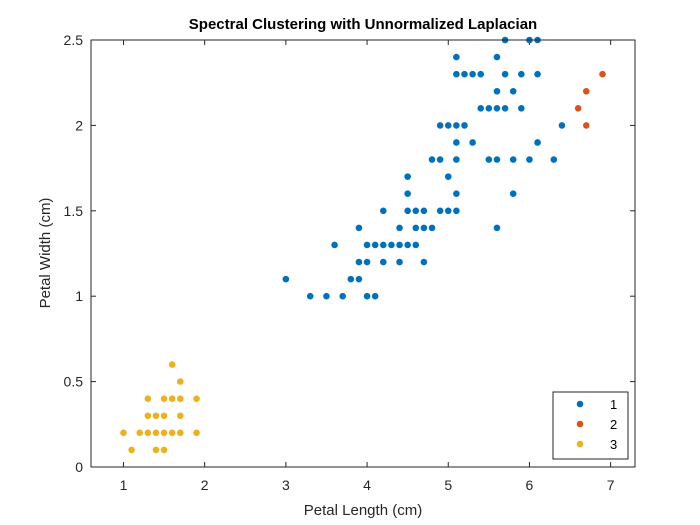 The image size is (700, 525). Describe the element at coordinates (74, 382) in the screenshot. I see `y-tick-label: 0.5` at that location.